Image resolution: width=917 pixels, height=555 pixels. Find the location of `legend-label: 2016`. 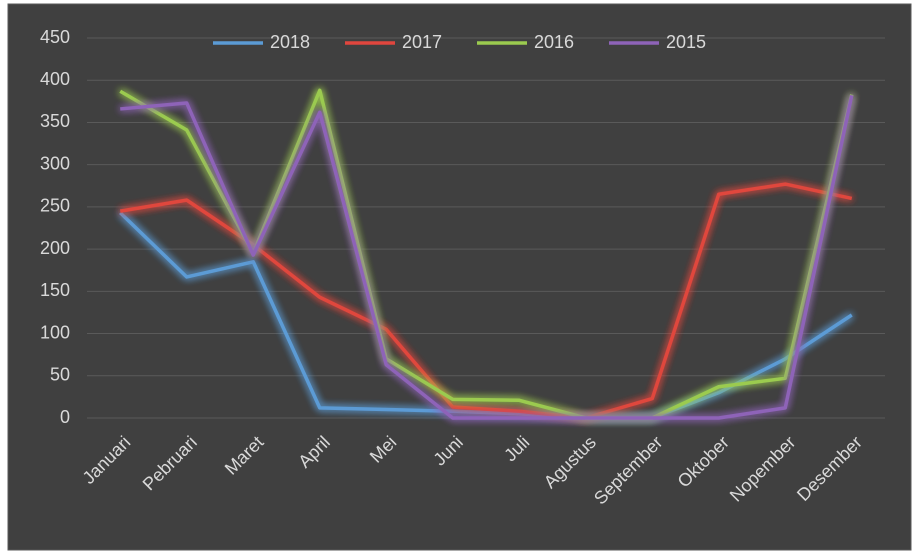

legend-label: 2016 is located at coordinates (554, 42).